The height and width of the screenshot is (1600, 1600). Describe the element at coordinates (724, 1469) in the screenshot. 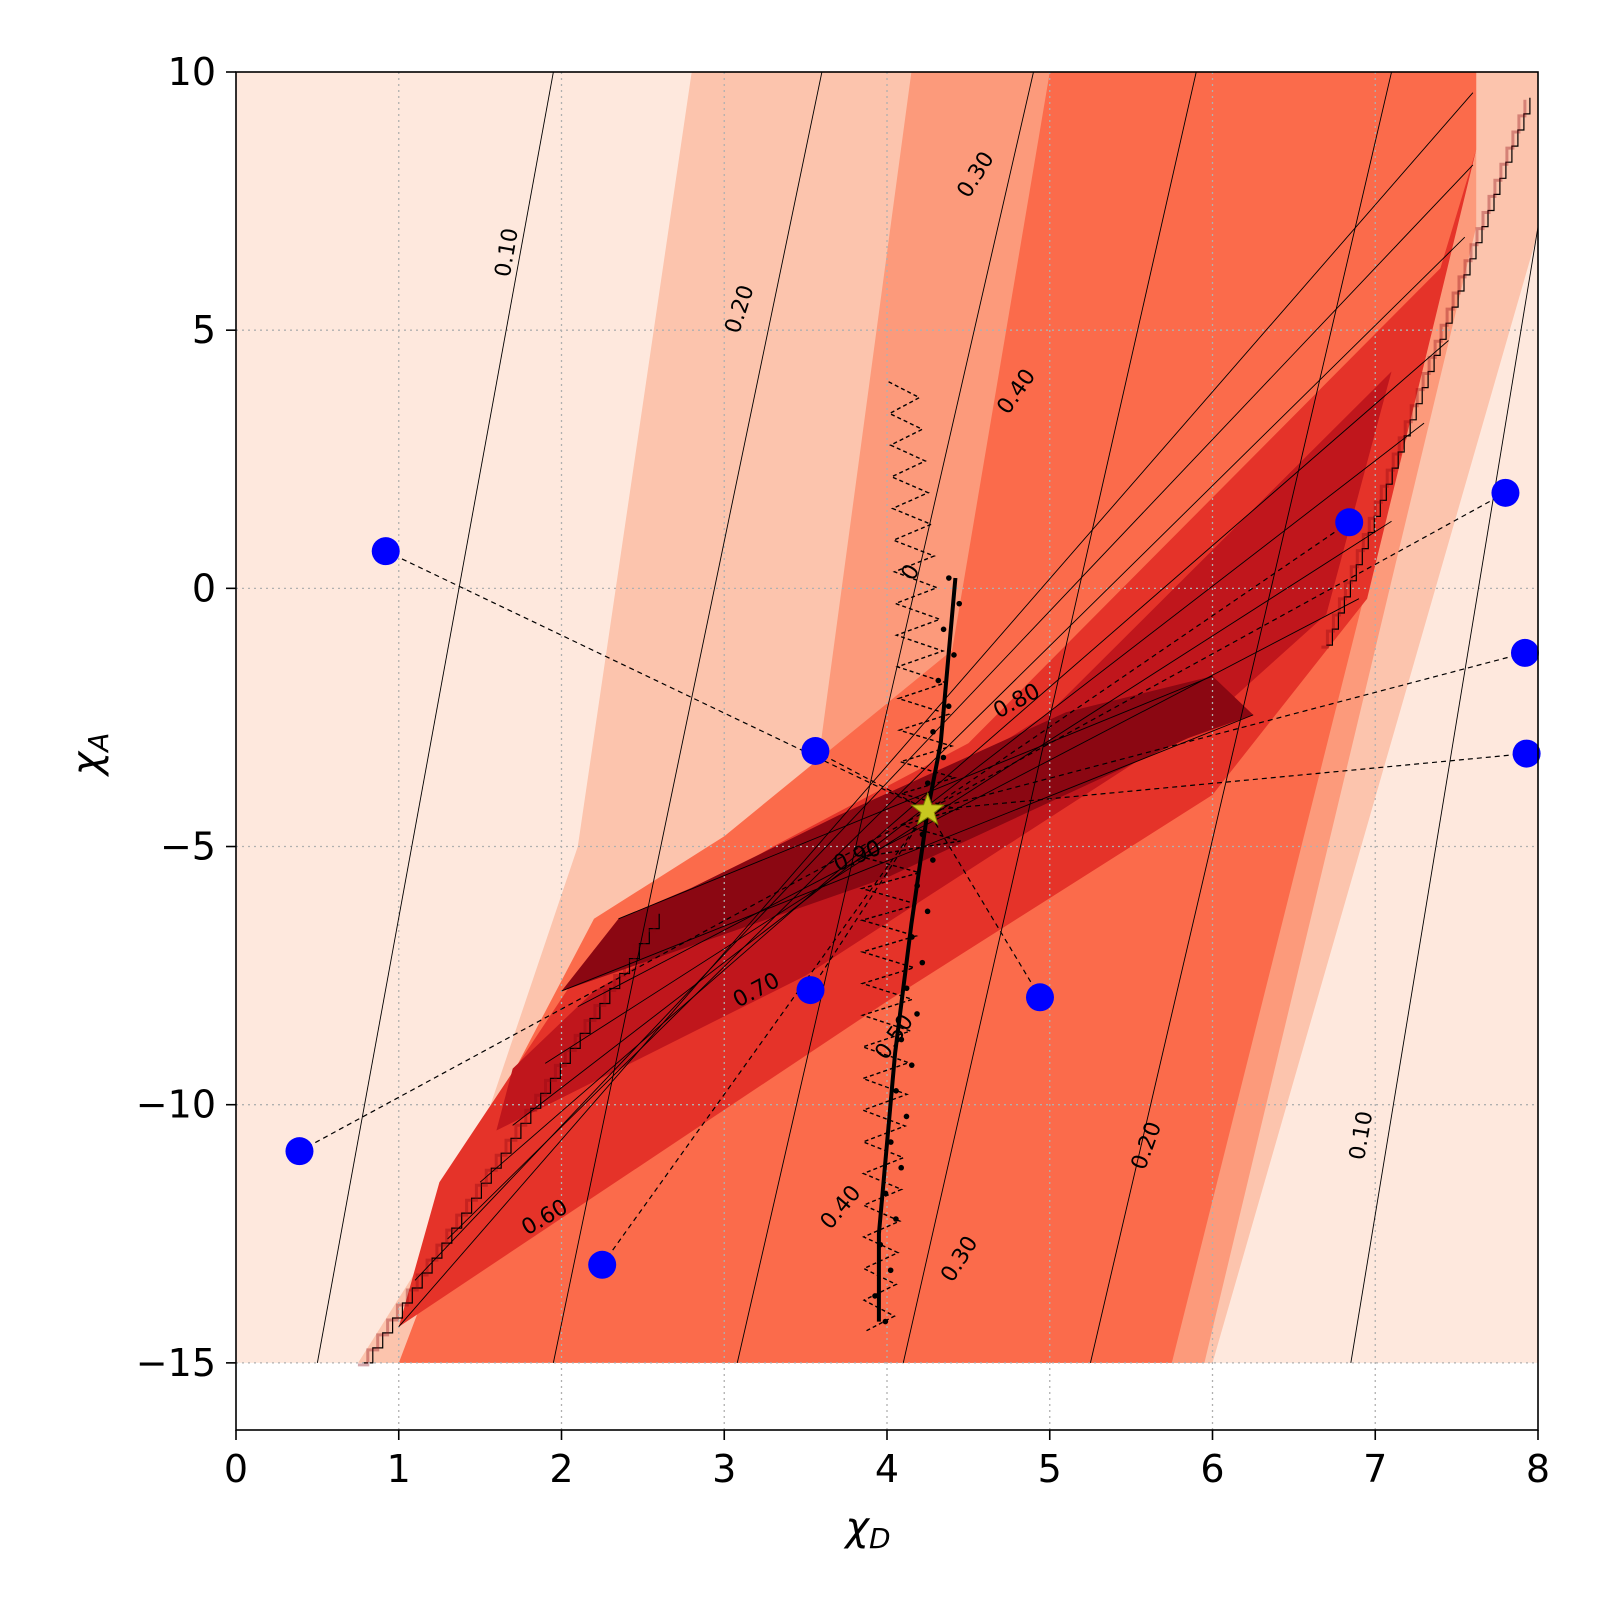

I see `x-tick-label-3: 3` at that location.